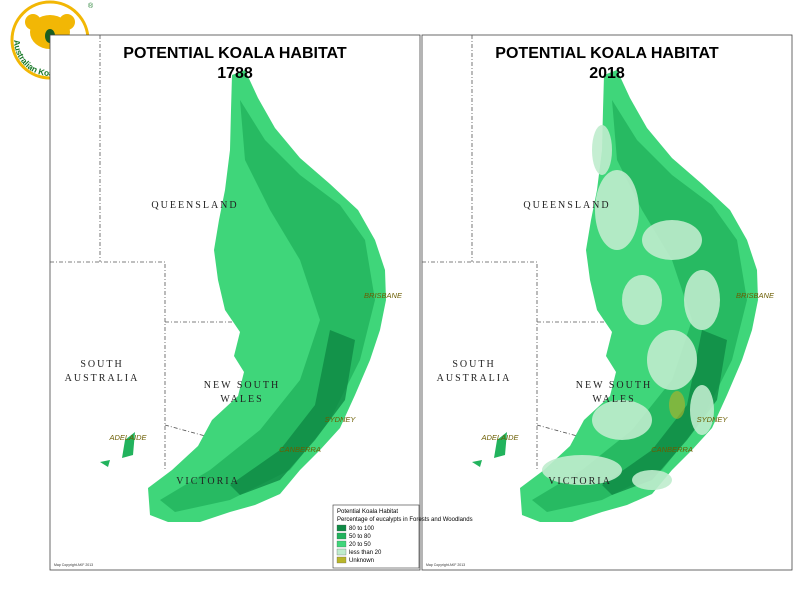  I want to click on legend-title: Potential Koala Habitat, so click(367, 512).